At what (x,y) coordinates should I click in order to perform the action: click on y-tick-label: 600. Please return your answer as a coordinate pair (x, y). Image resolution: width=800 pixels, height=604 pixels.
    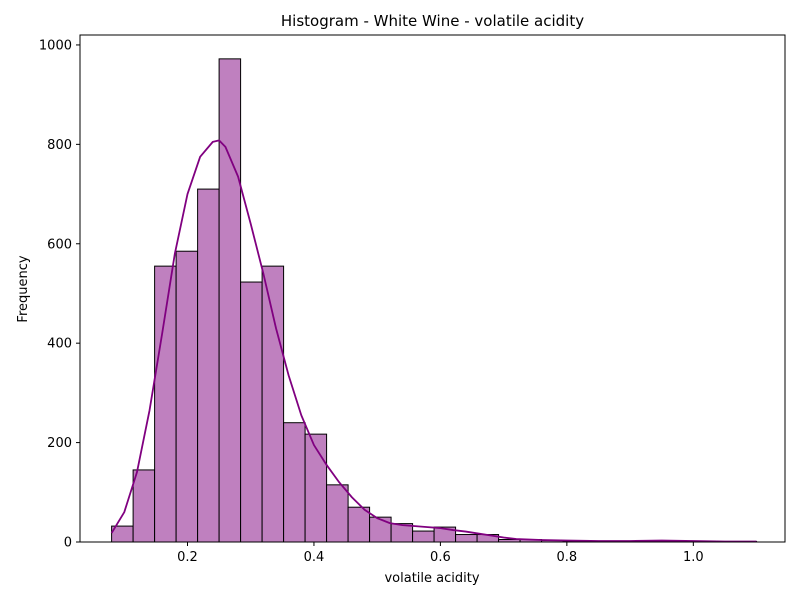
    Looking at the image, I should click on (59, 244).